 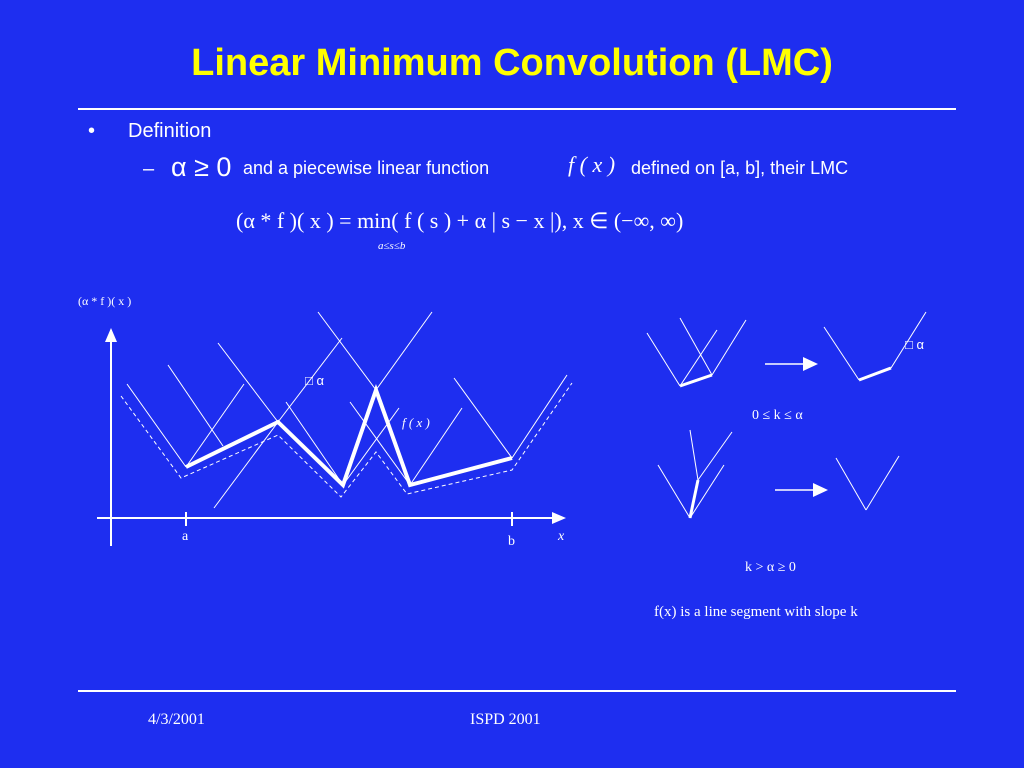 I want to click on case1-arrowhead, so click(x=810, y=364).